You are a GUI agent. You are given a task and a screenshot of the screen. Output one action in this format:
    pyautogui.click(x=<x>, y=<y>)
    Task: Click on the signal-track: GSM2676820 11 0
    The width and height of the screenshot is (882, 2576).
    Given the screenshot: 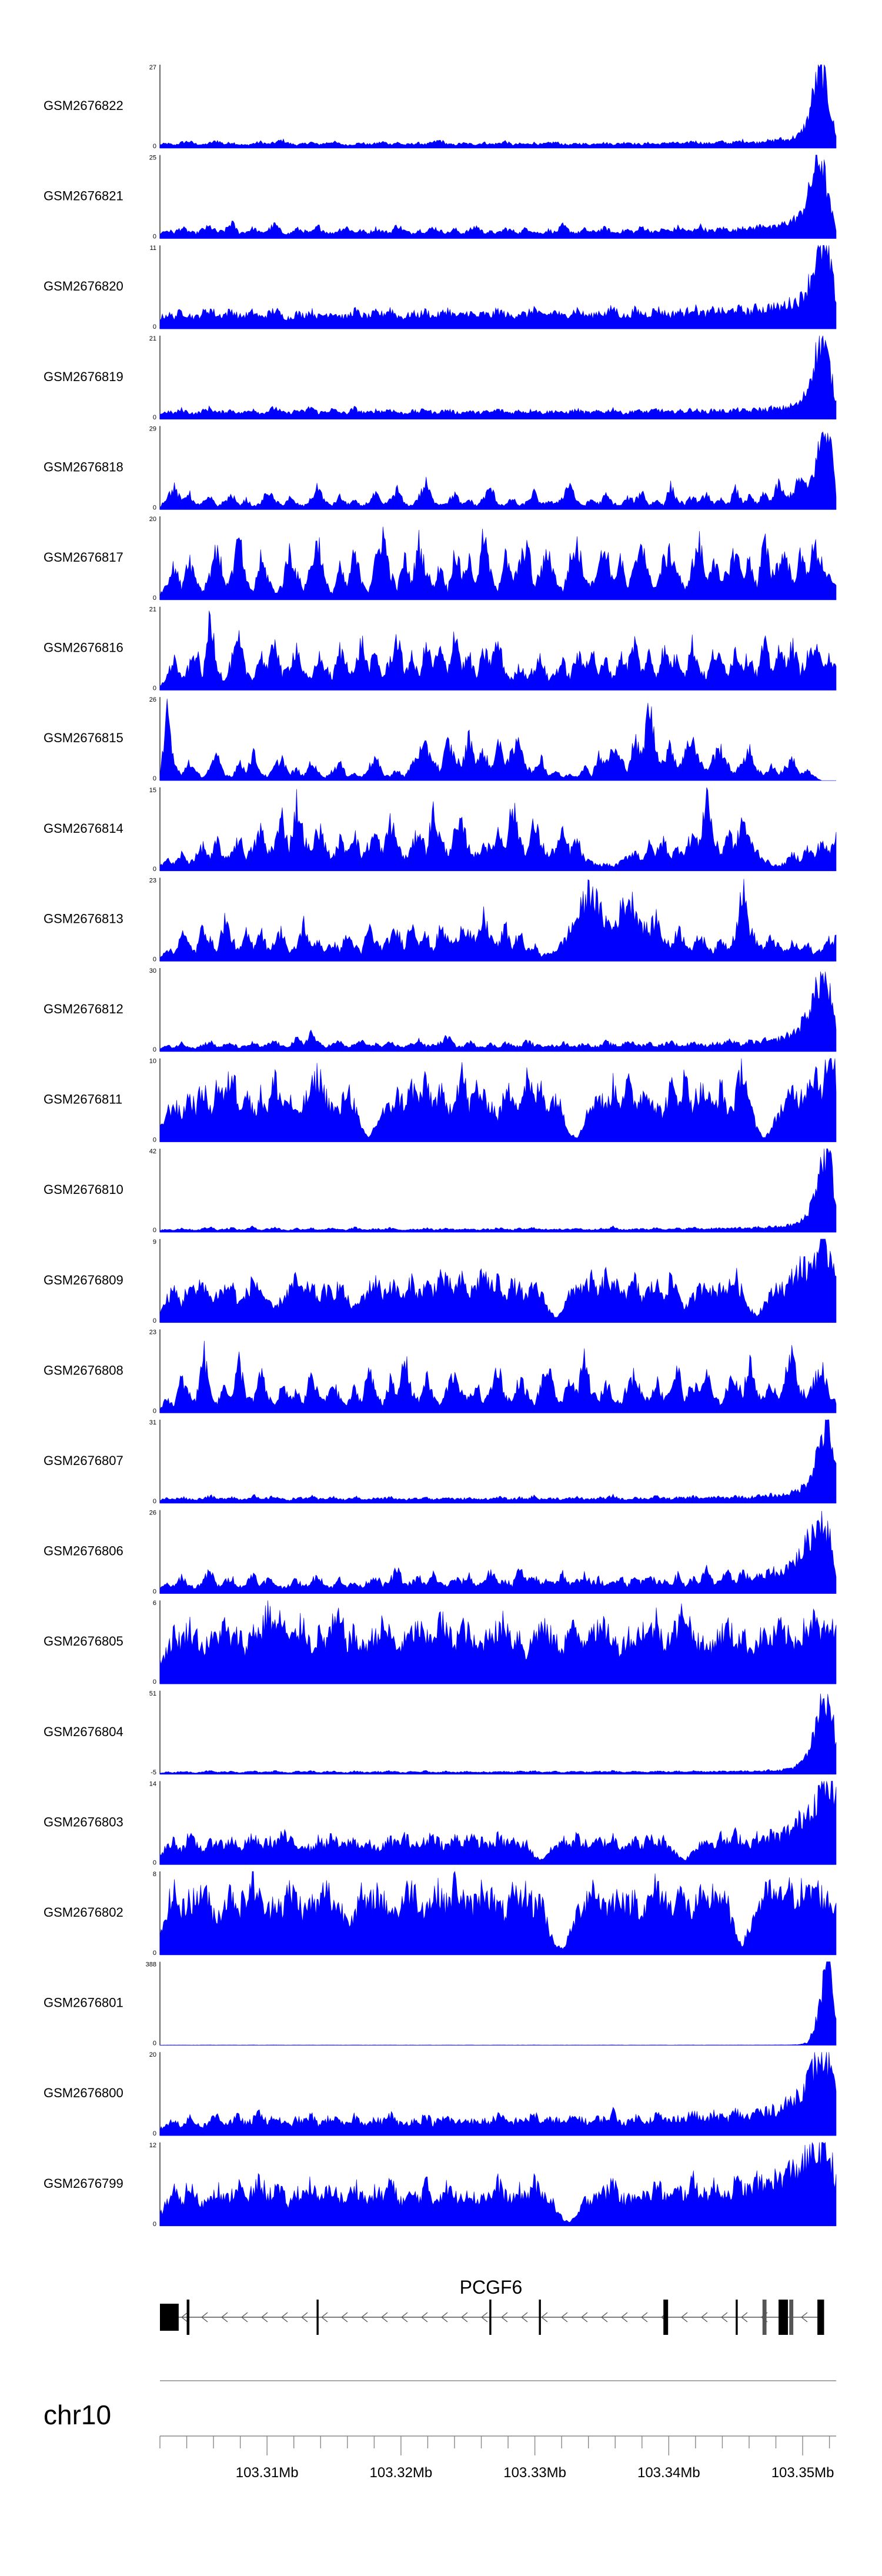 What is the action you would take?
    pyautogui.click(x=440, y=288)
    